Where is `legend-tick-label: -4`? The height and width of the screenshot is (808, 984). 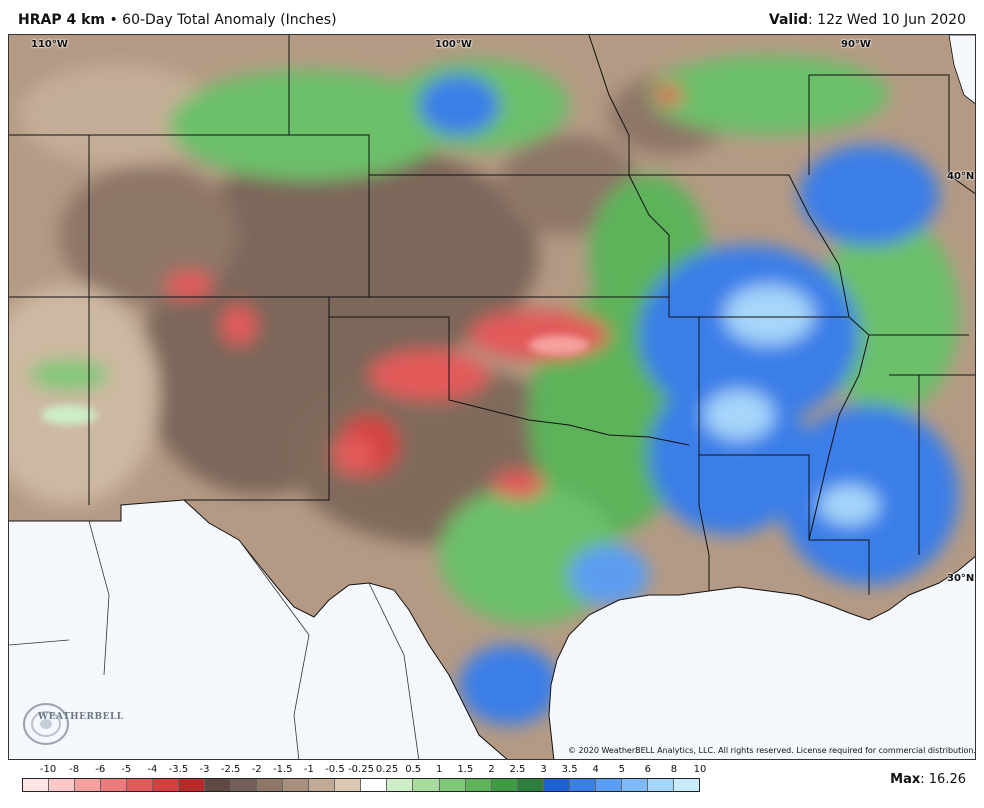
legend-tick-label: -4 is located at coordinates (152, 769).